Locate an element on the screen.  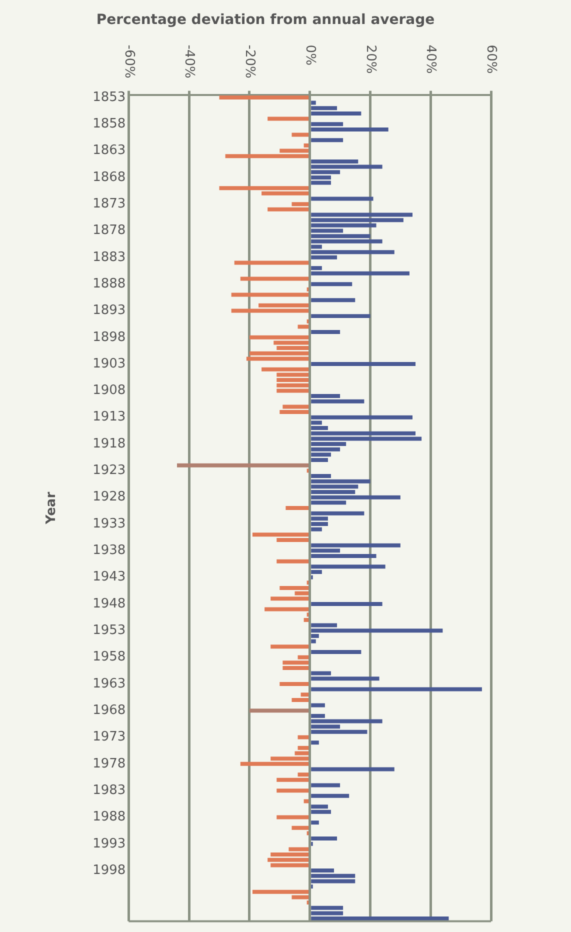
x-tick-label: -60% is located at coordinates (128, 61).